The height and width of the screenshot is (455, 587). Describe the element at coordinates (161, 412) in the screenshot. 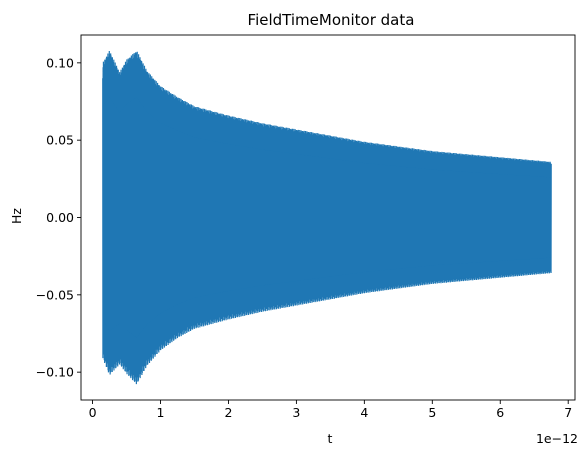

I see `x-tick-label: 1` at that location.